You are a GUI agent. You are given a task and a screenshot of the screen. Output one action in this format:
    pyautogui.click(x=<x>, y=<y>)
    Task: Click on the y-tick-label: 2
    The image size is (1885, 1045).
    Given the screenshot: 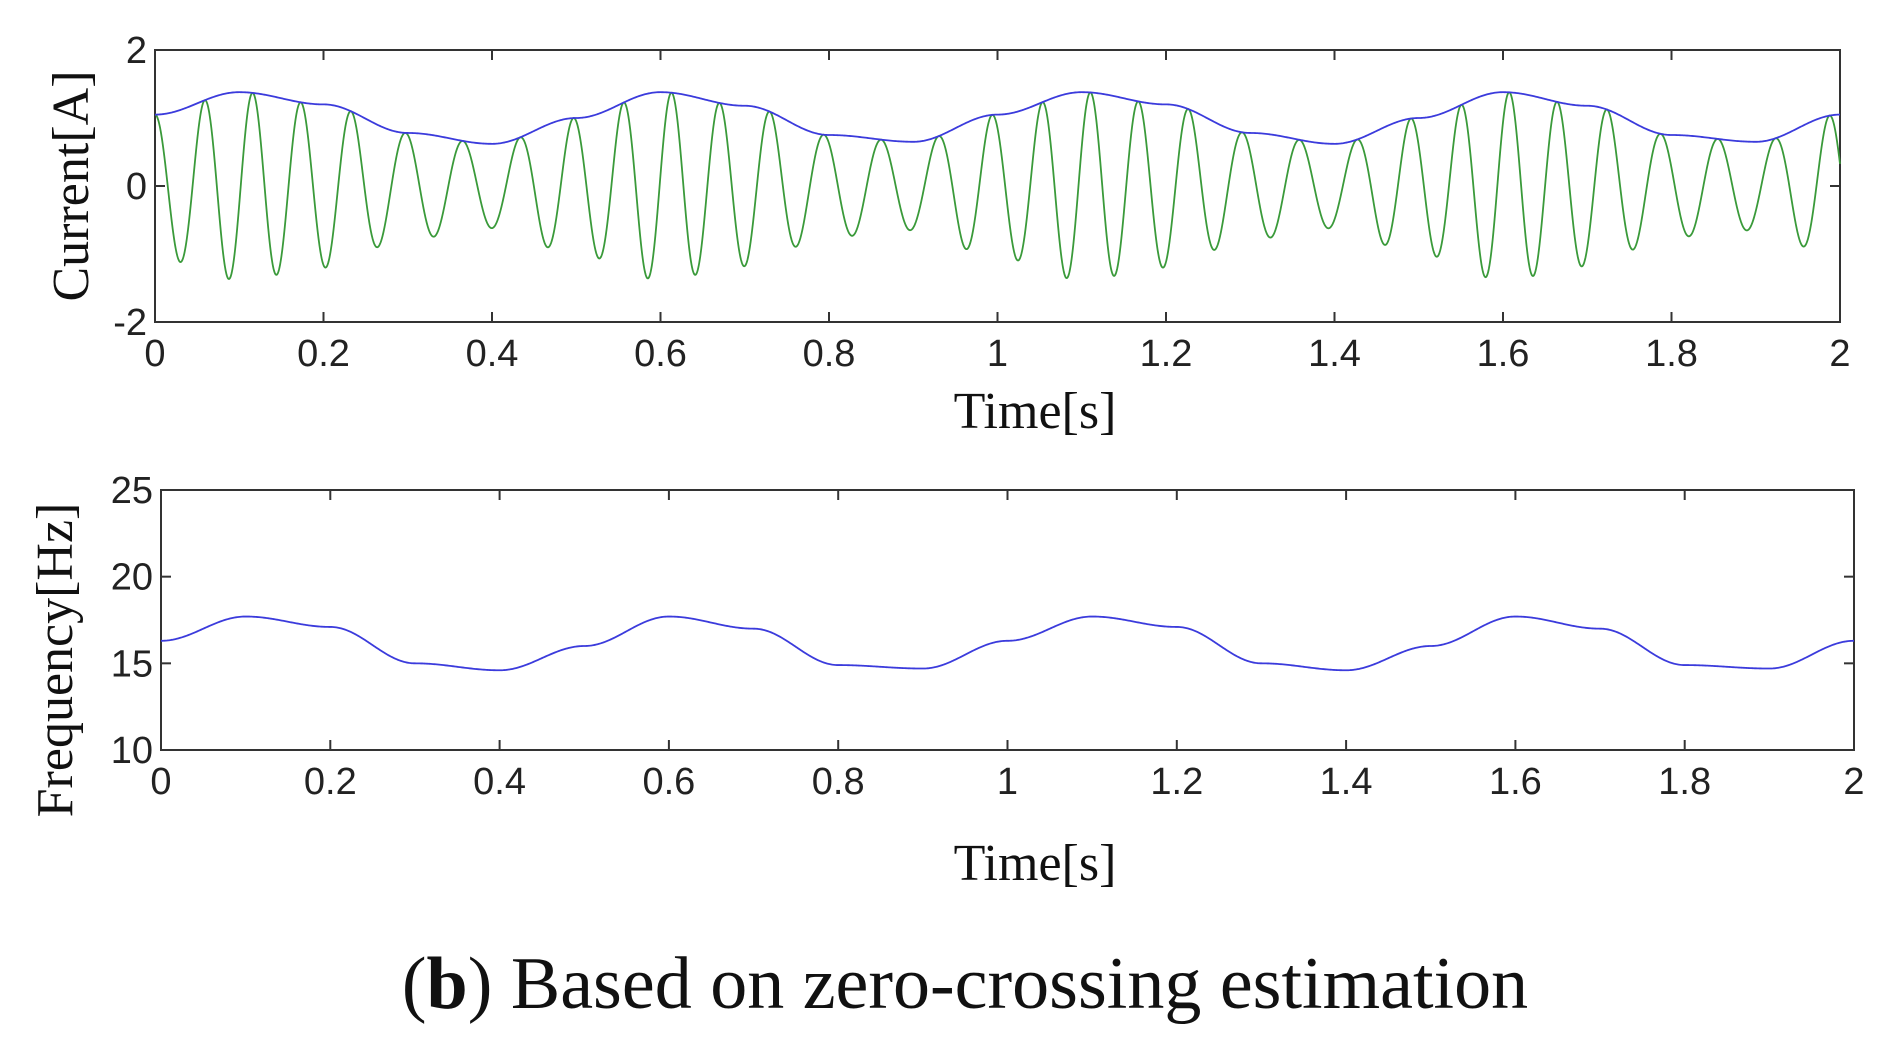 What is the action you would take?
    pyautogui.click(x=136, y=51)
    